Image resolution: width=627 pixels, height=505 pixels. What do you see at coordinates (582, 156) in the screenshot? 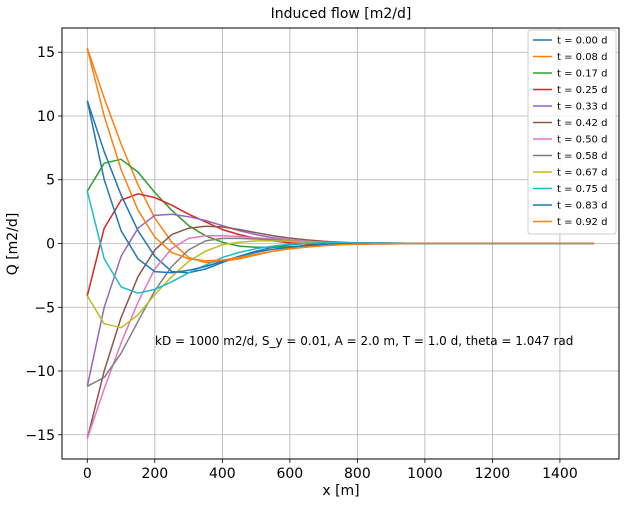
I see `legend-entry: t = 0.58 d` at bounding box center [582, 156].